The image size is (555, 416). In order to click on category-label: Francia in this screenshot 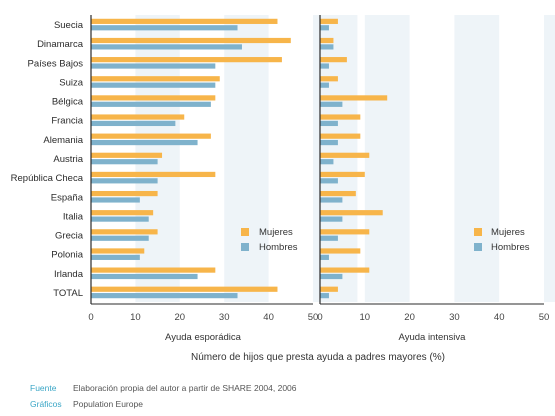, I will do `click(67, 121)`.